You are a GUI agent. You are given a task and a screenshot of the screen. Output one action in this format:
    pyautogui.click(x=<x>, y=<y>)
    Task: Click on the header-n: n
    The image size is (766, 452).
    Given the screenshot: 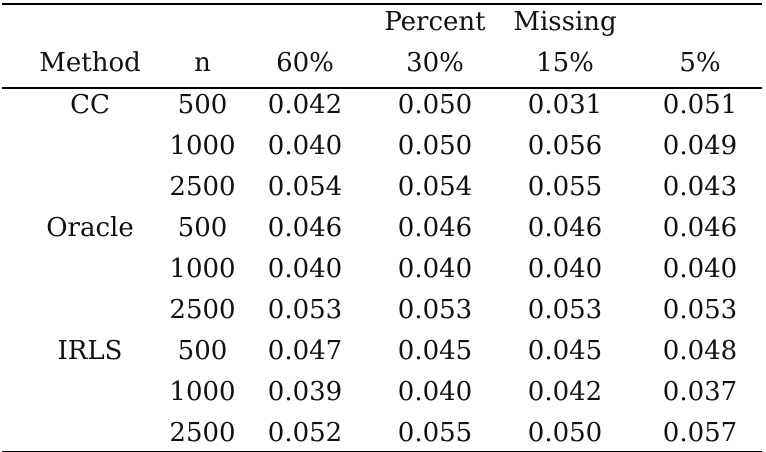 What is the action you would take?
    pyautogui.click(x=202, y=63)
    